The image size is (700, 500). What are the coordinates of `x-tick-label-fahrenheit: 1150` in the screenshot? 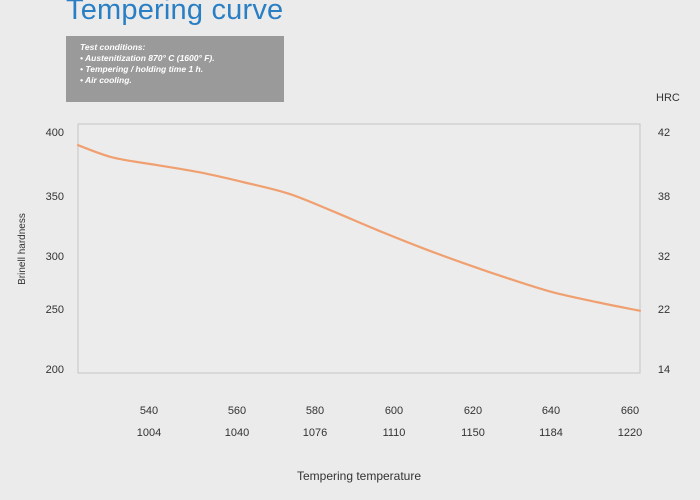 It's located at (473, 433).